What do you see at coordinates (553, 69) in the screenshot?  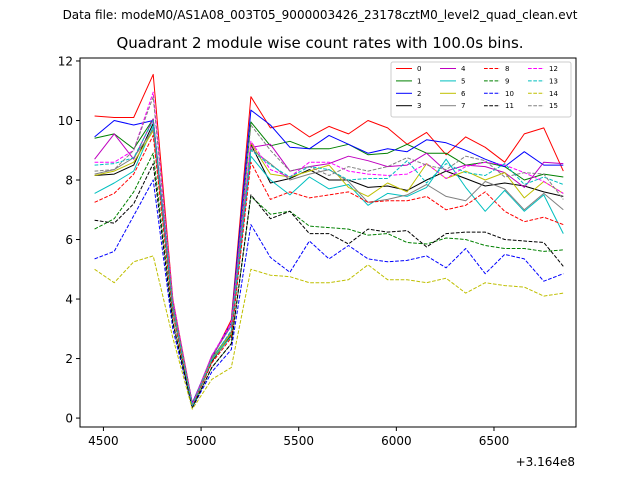 I see `legend-label-12: 12` at bounding box center [553, 69].